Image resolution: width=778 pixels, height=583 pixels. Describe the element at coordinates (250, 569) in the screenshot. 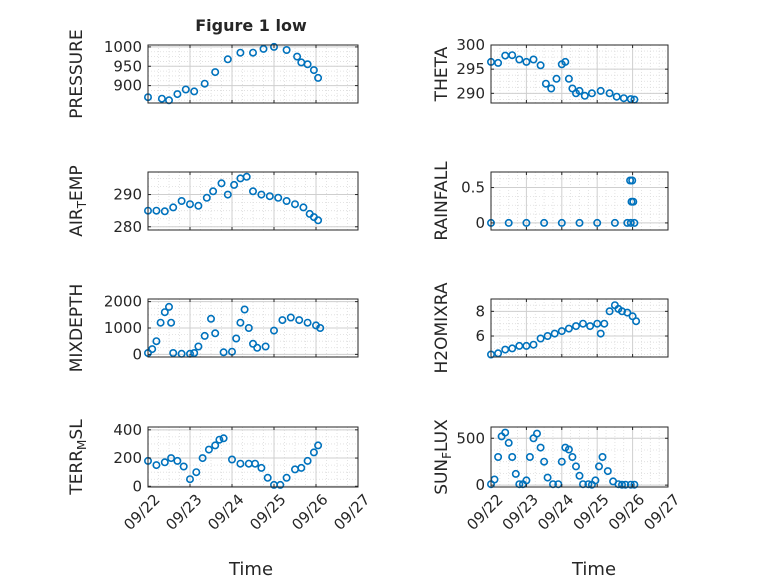

I see `x-axis-label-left: Time` at that location.